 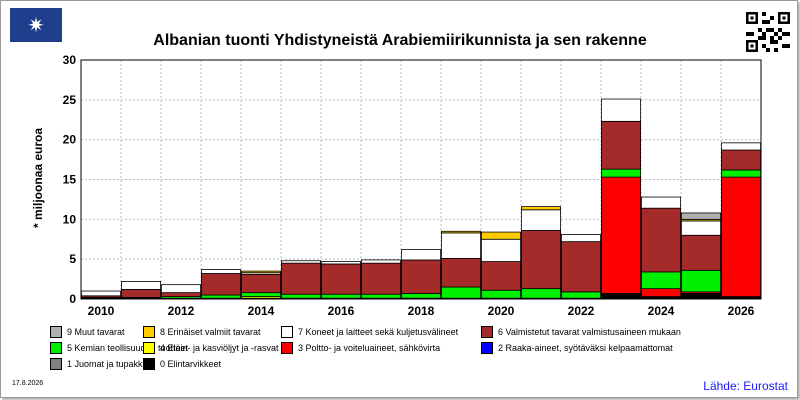 I want to click on x-tick-label-2020: 2020, so click(x=501, y=311).